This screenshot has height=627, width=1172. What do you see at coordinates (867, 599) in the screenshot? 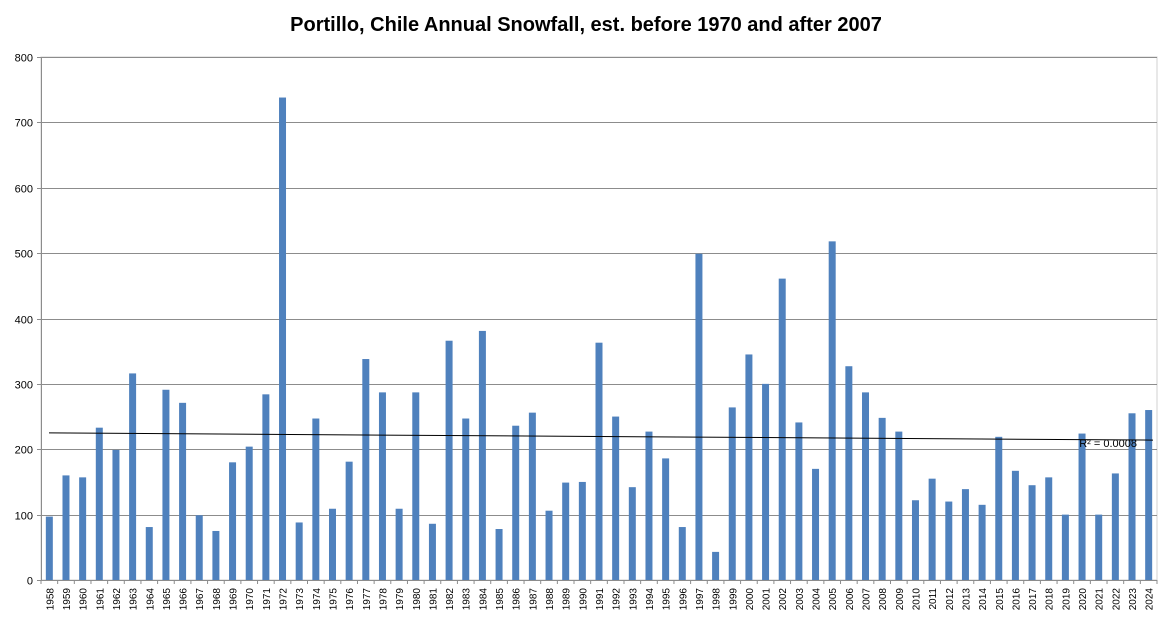
I see `x-tick-label: 2007` at bounding box center [867, 599].